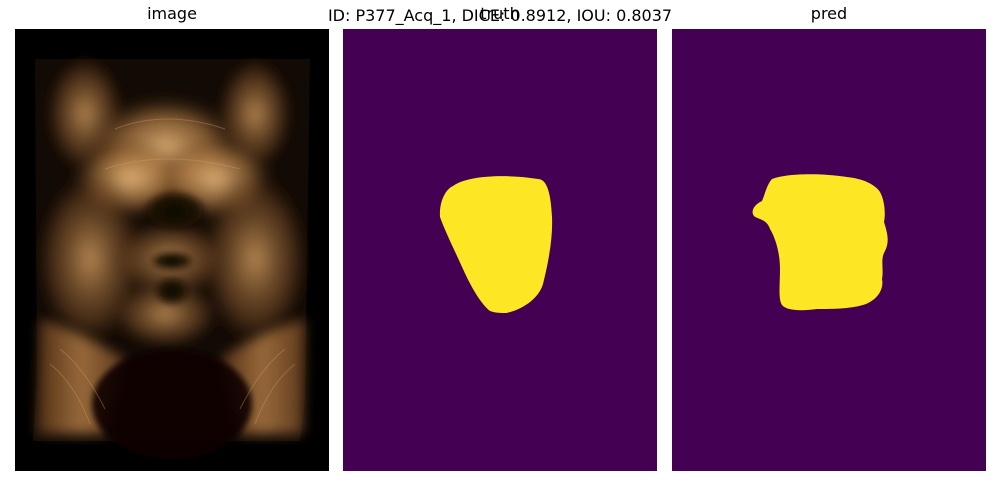  Describe the element at coordinates (820, 242) in the screenshot. I see `pred-mask-region` at that location.